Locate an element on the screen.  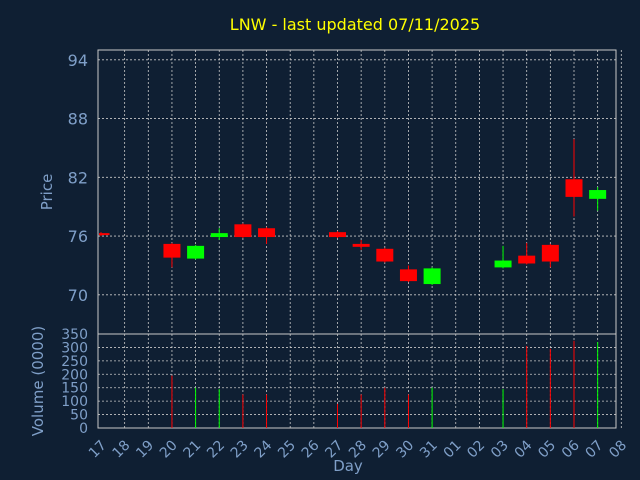
day-tick-label: 01 is located at coordinates (453, 450).